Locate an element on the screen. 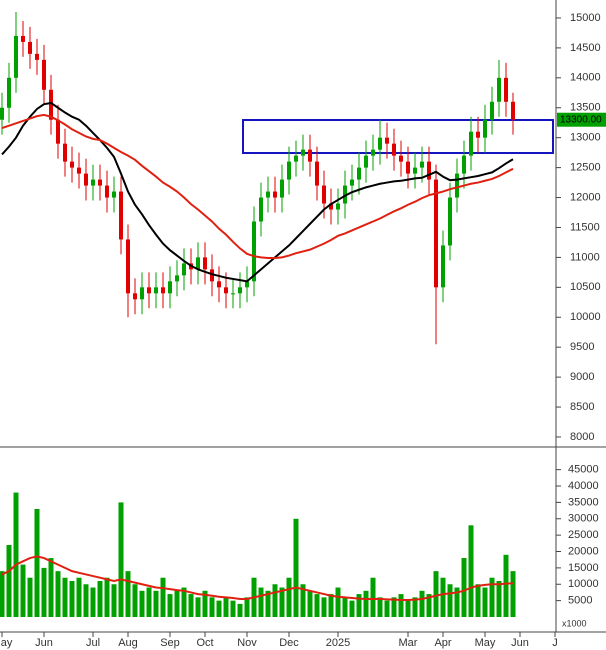 The image size is (606, 650). y-tick-label: 10500 is located at coordinates (585, 287).